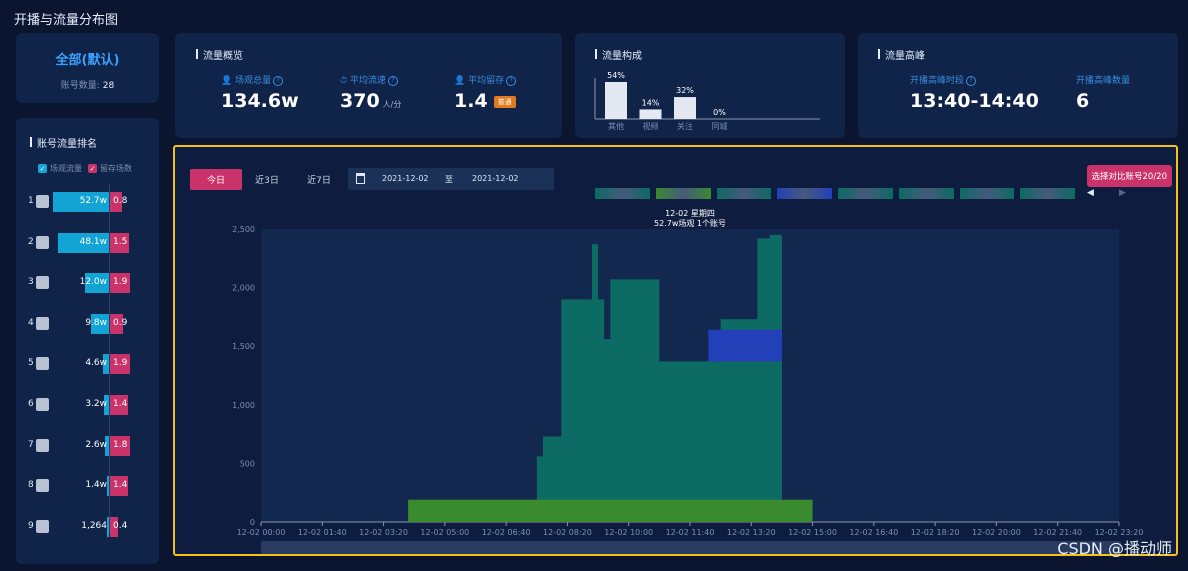 The height and width of the screenshot is (571, 1188). I want to click on rank-number: 1, so click(31, 201).